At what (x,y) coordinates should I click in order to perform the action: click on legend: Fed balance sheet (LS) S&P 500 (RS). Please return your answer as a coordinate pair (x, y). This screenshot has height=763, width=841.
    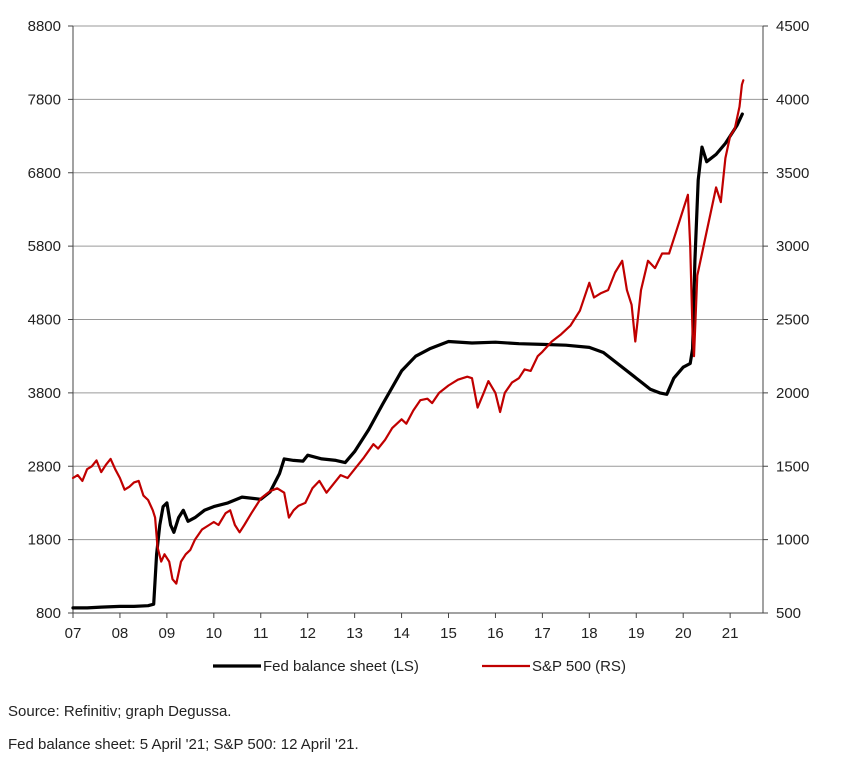
    Looking at the image, I should click on (419, 666).